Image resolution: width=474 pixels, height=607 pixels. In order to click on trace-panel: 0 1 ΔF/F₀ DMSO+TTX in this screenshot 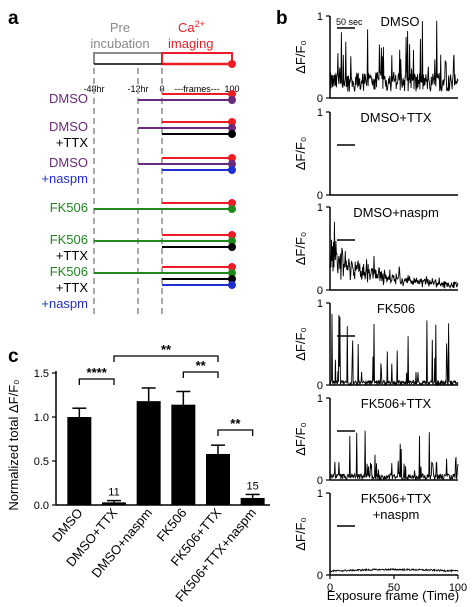, I will do `click(375, 154)`.